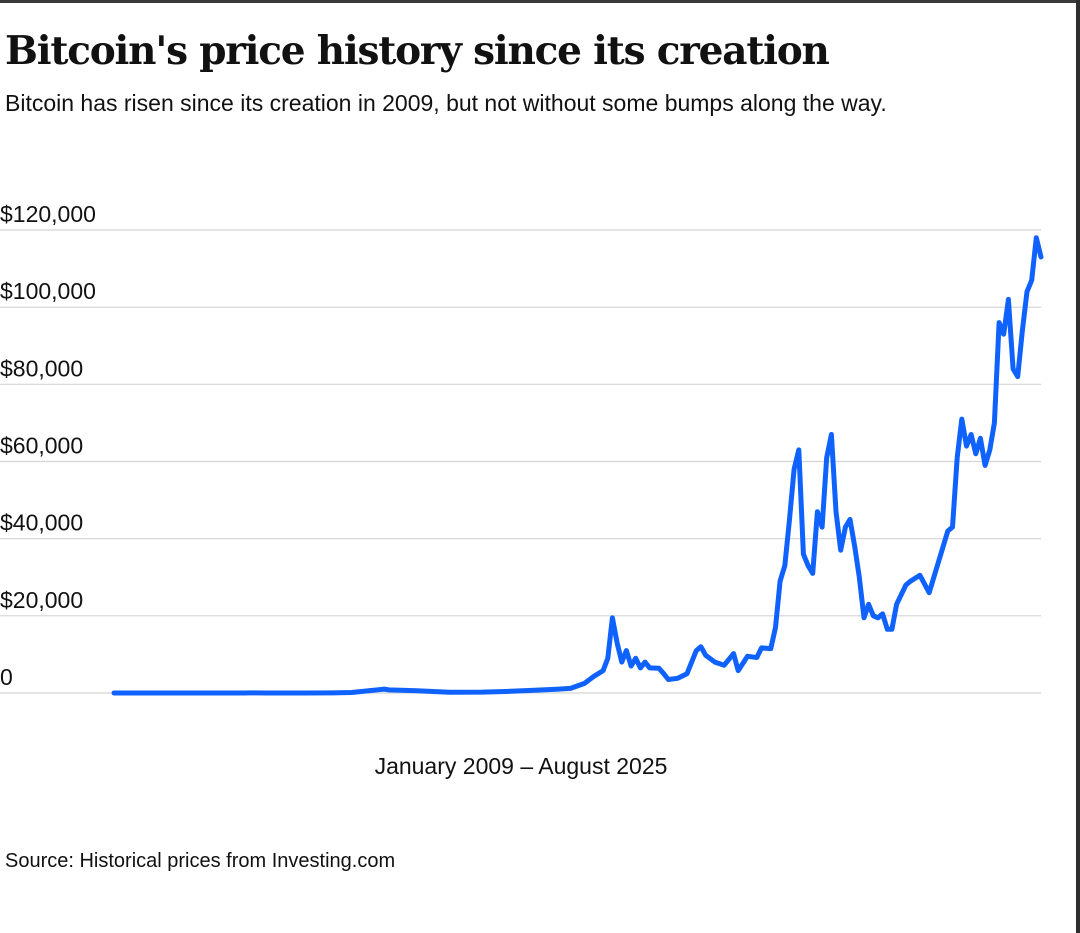 This screenshot has width=1080, height=933. Describe the element at coordinates (48, 291) in the screenshot. I see `y-tick-label: $100,000` at that location.